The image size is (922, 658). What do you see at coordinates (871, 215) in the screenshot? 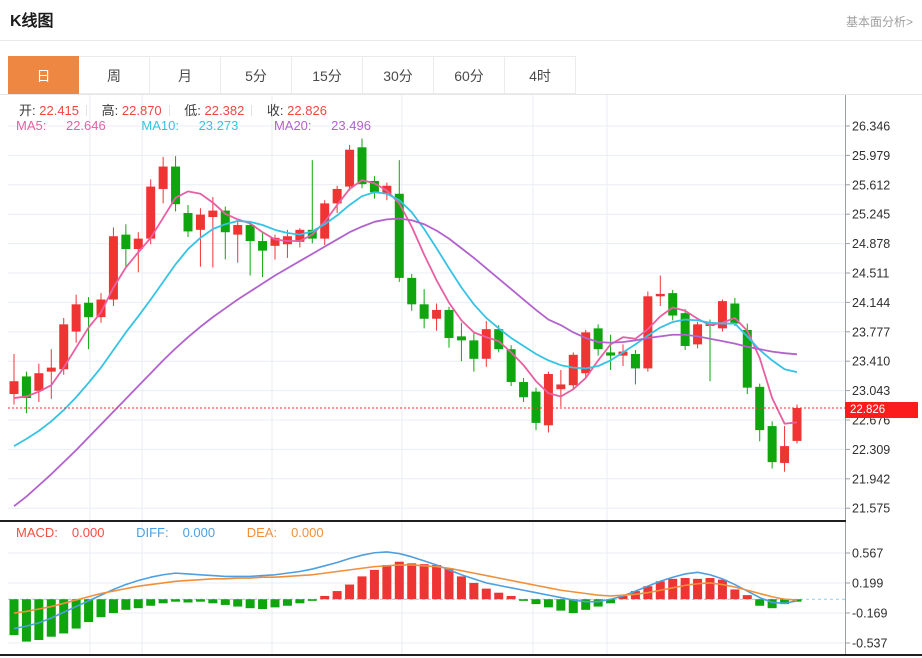
I see `price-tick-label: 25.245` at bounding box center [871, 215].